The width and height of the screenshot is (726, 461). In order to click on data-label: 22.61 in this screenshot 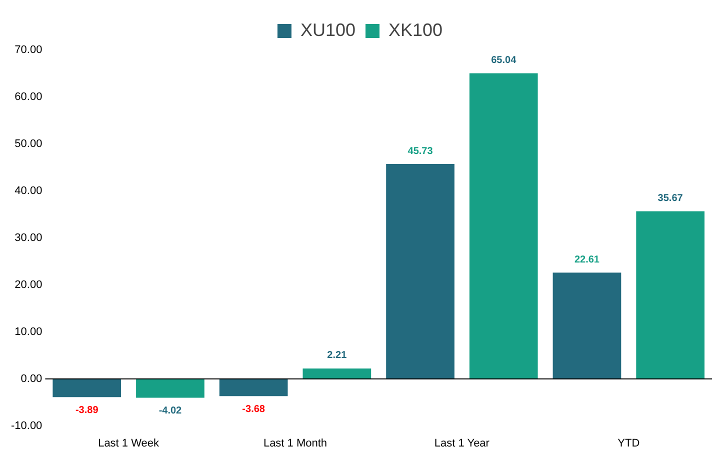, I will do `click(587, 260)`.